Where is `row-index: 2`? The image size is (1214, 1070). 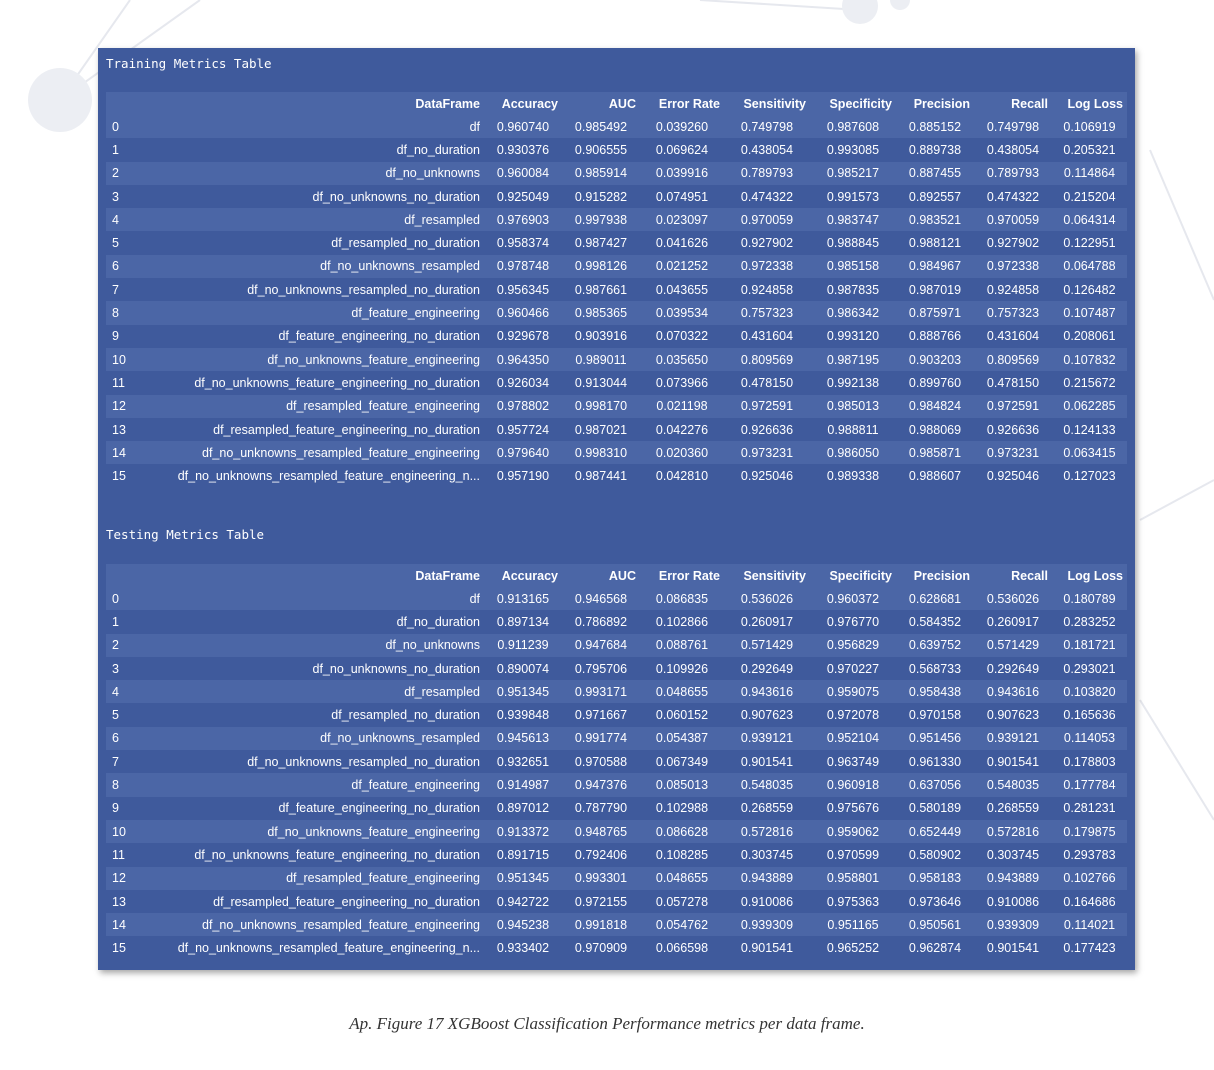 row-index: 2 is located at coordinates (115, 173).